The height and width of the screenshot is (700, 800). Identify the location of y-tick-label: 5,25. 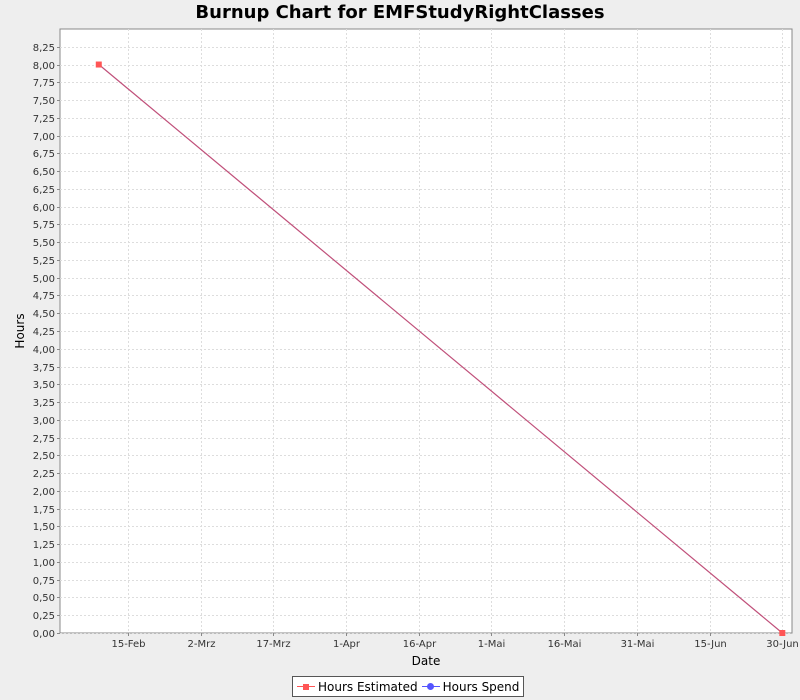
(44, 261).